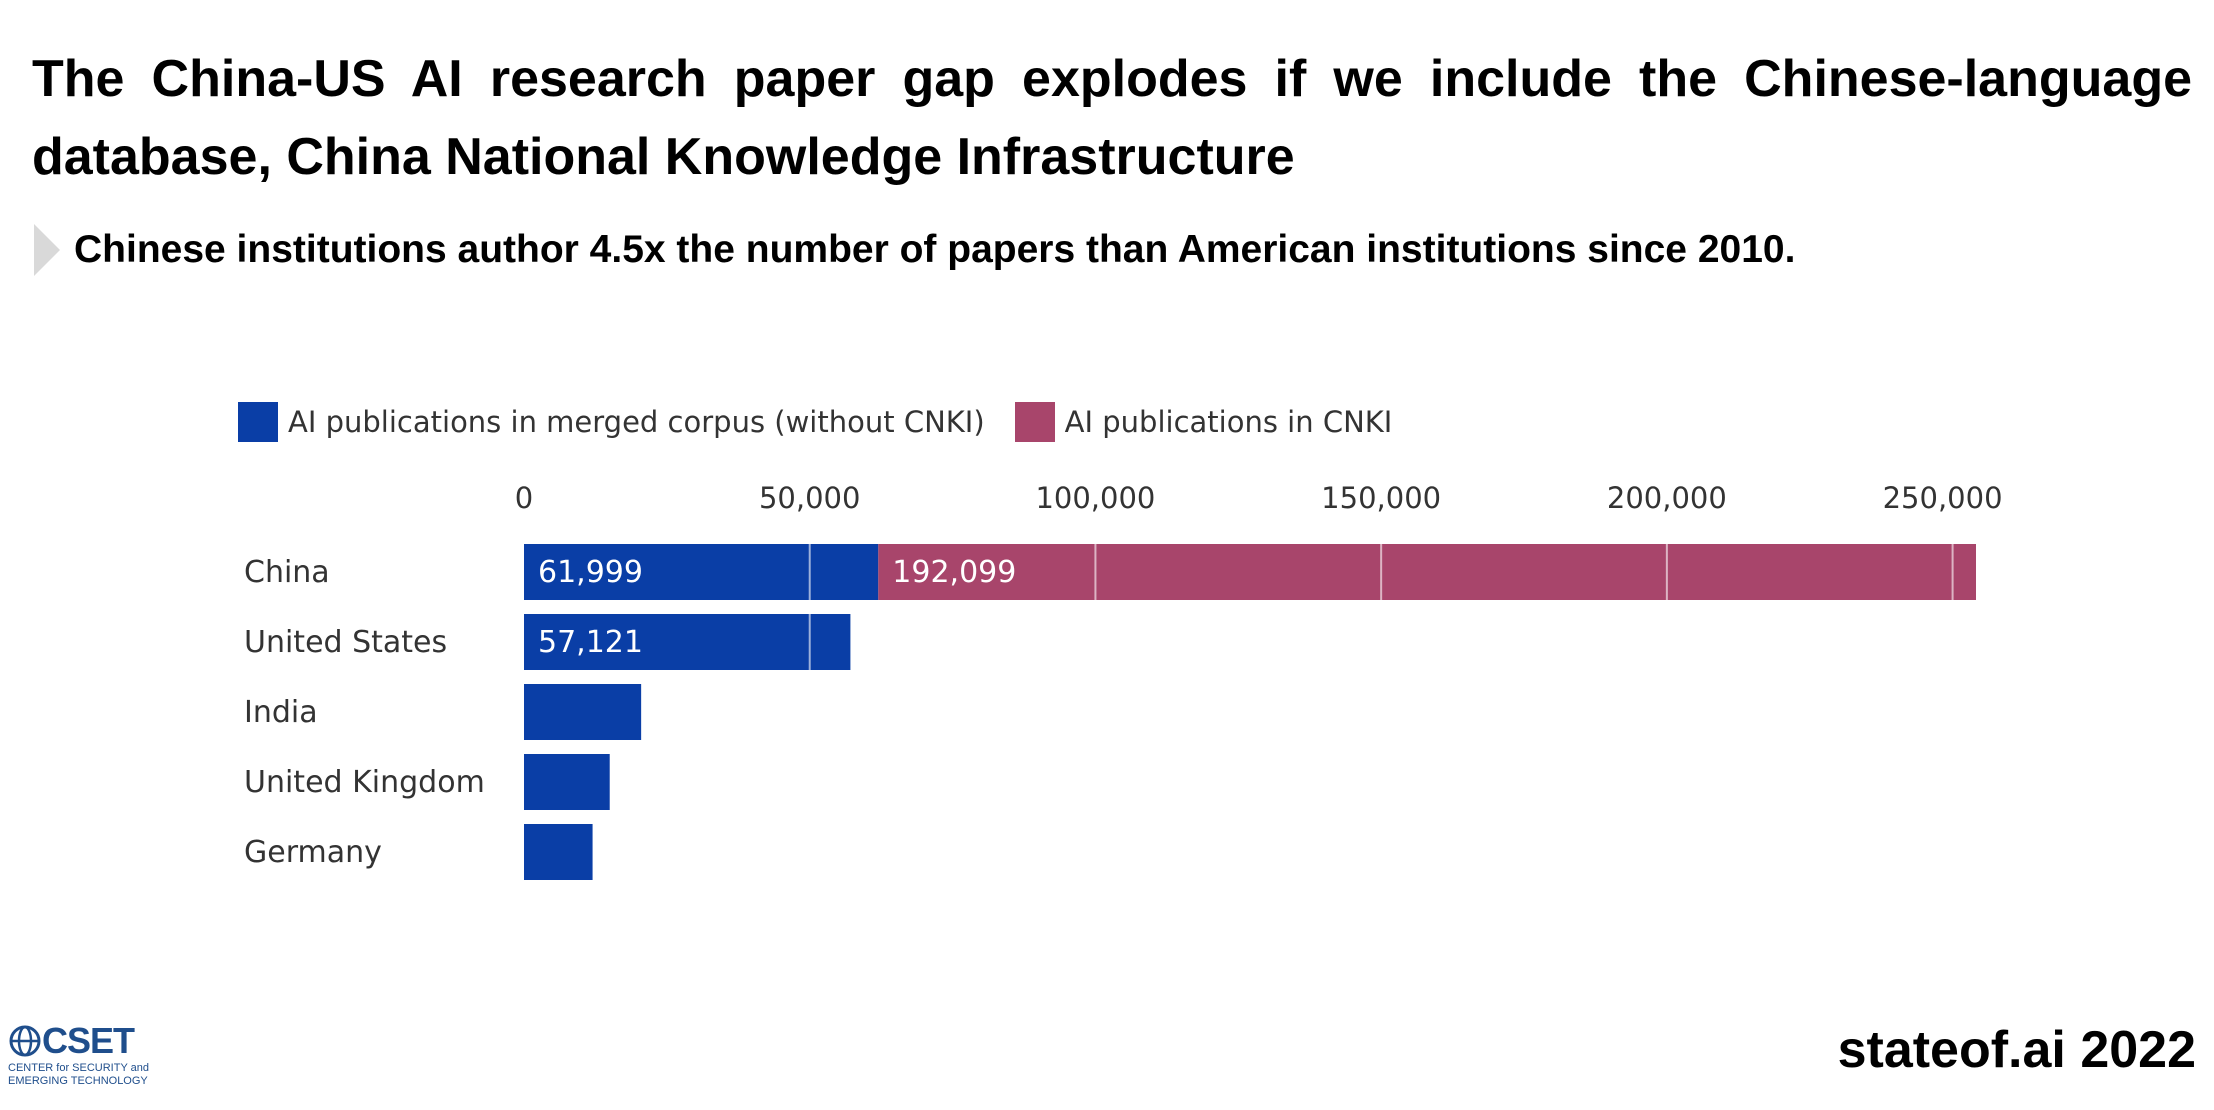  I want to click on category-label-china: China, so click(287, 572).